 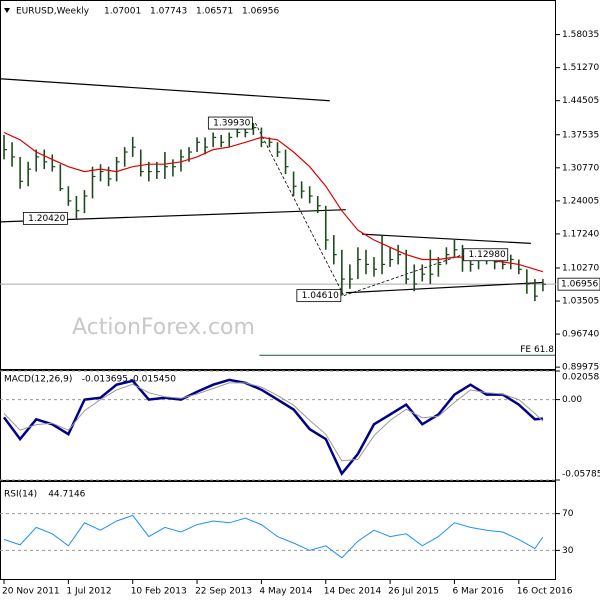 What do you see at coordinates (122, 12) in the screenshot?
I see `header-value: 1.07001` at bounding box center [122, 12].